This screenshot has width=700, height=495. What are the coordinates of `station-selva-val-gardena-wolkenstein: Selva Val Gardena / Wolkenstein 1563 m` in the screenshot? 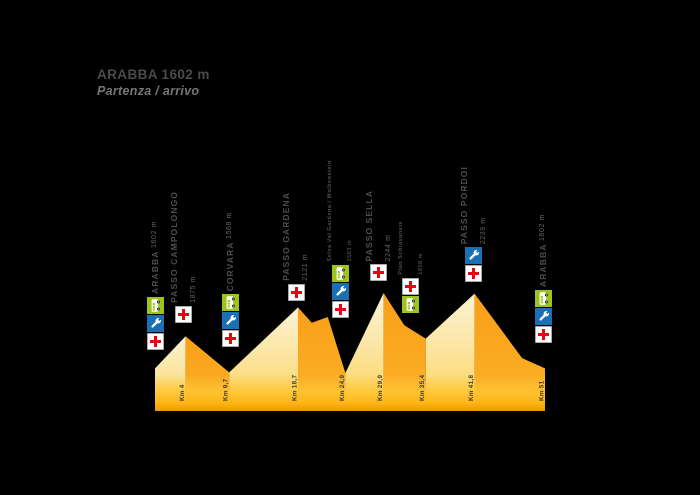 It's located at (340, 239).